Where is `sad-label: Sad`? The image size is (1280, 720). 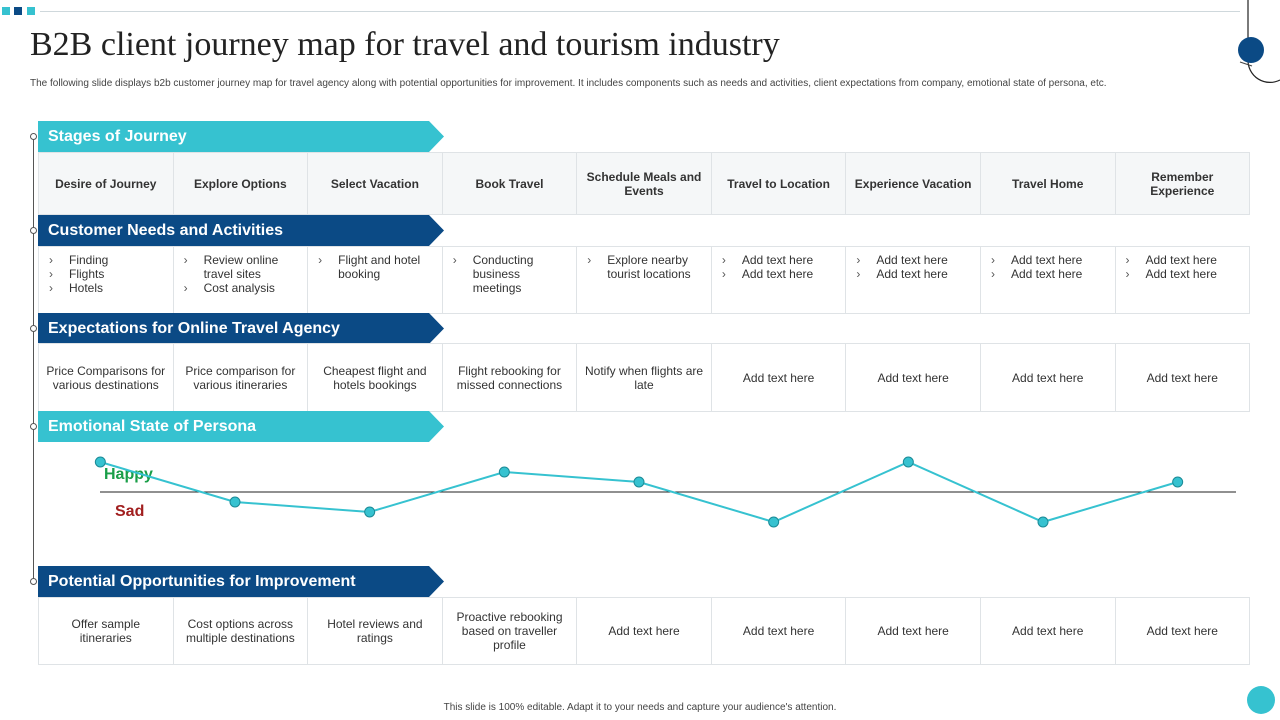
sad-label: Sad is located at coordinates (130, 511).